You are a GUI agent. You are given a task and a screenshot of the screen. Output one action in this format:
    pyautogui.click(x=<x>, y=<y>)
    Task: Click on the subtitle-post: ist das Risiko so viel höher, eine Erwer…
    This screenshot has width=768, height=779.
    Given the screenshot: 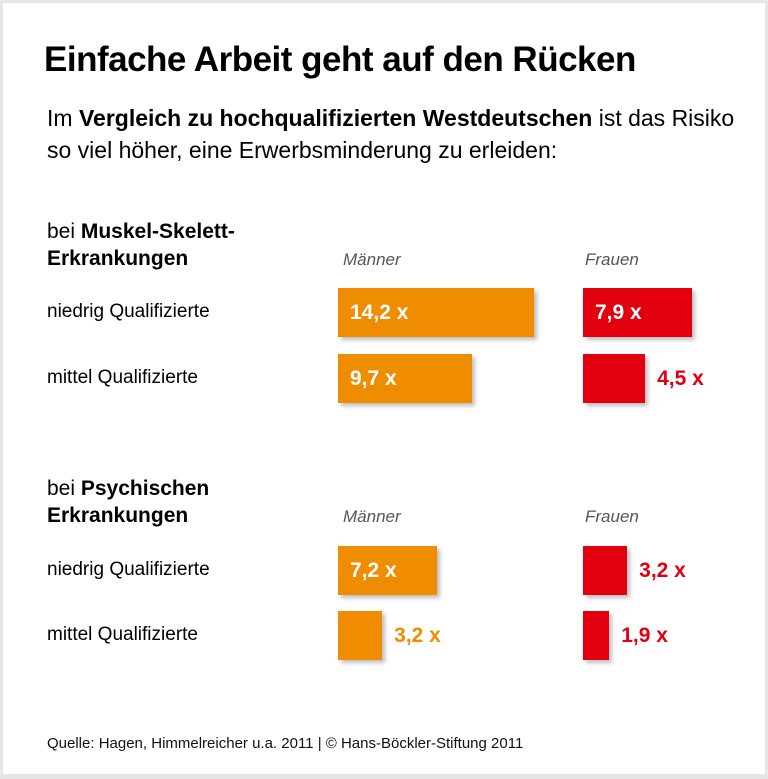 What is the action you would take?
    pyautogui.click(x=391, y=134)
    